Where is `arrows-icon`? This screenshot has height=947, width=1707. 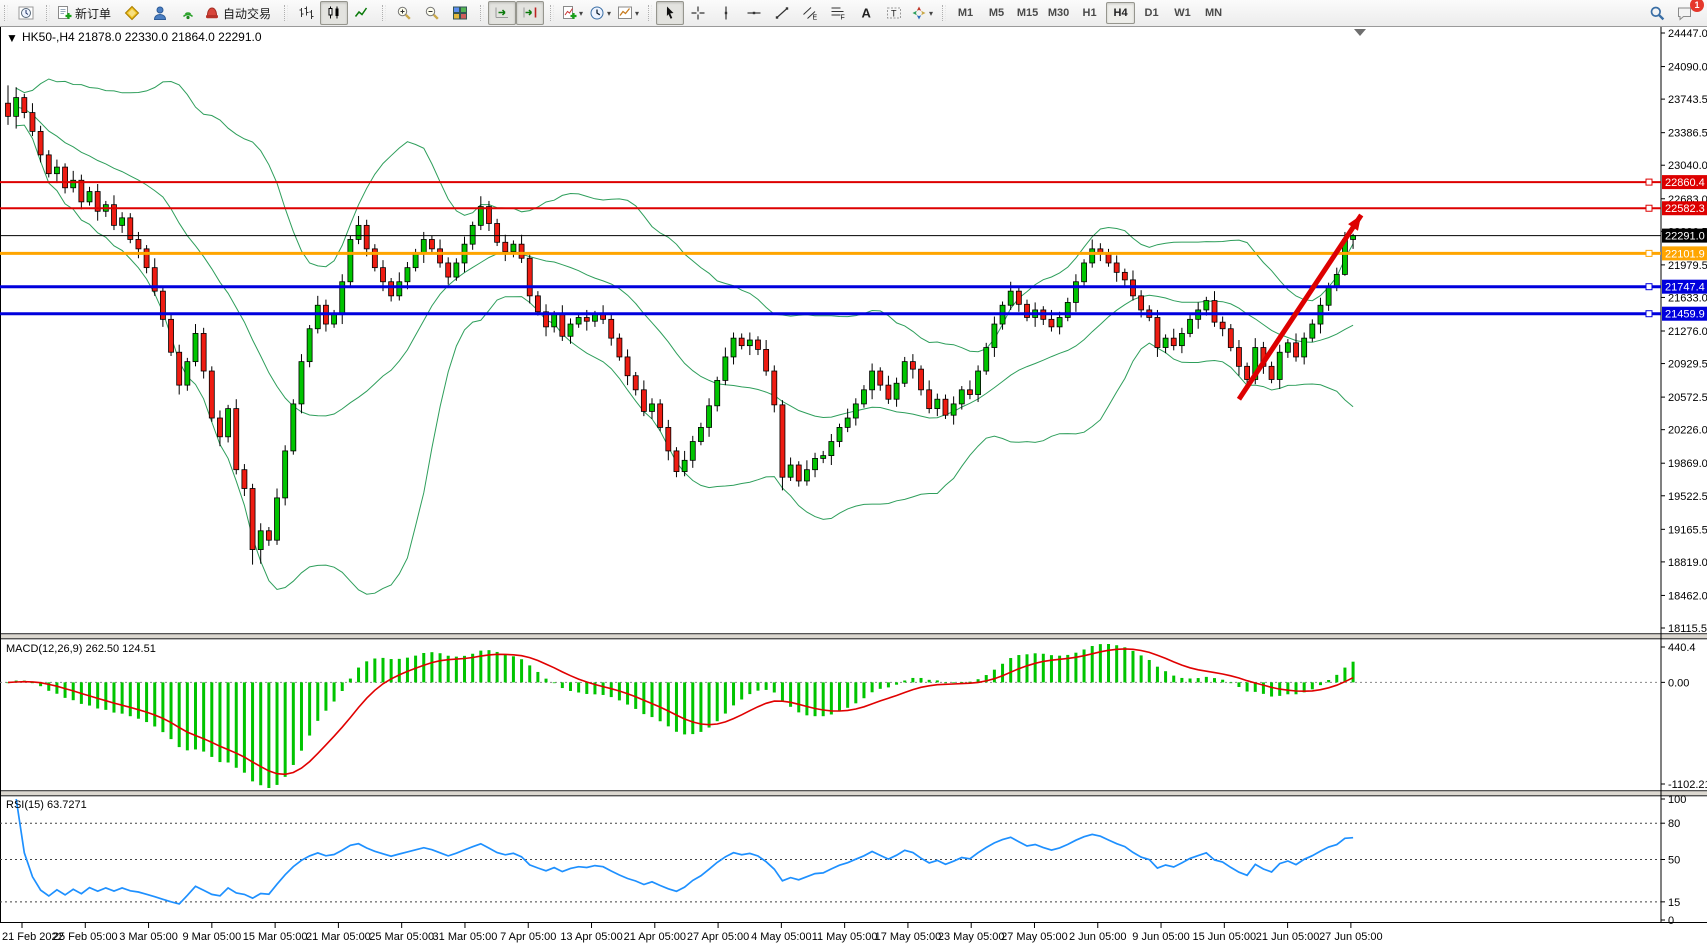 arrows-icon is located at coordinates (919, 13).